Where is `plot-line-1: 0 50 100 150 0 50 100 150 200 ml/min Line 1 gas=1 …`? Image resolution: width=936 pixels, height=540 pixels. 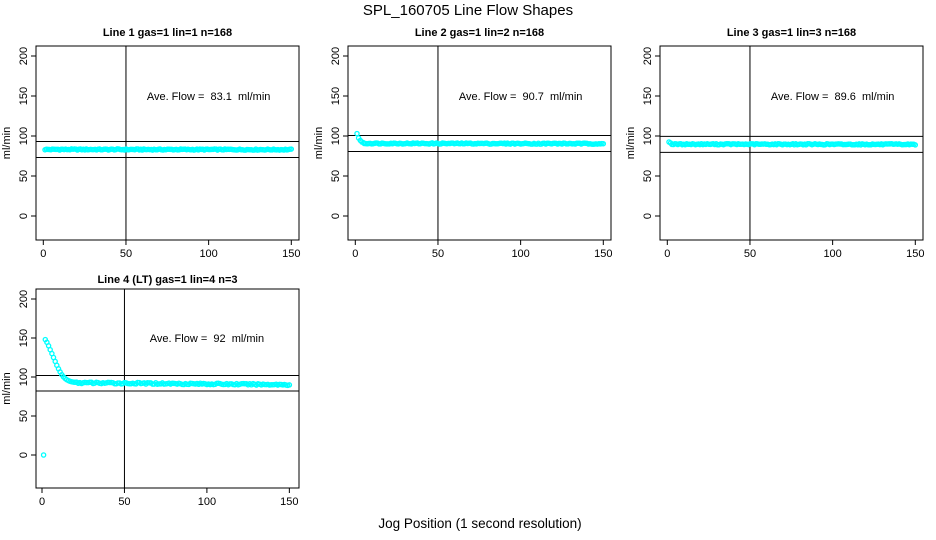
plot-line-1: 0 50 100 150 0 50 100 150 200 ml/min Line 1 gas=1 … is located at coordinates (150, 143).